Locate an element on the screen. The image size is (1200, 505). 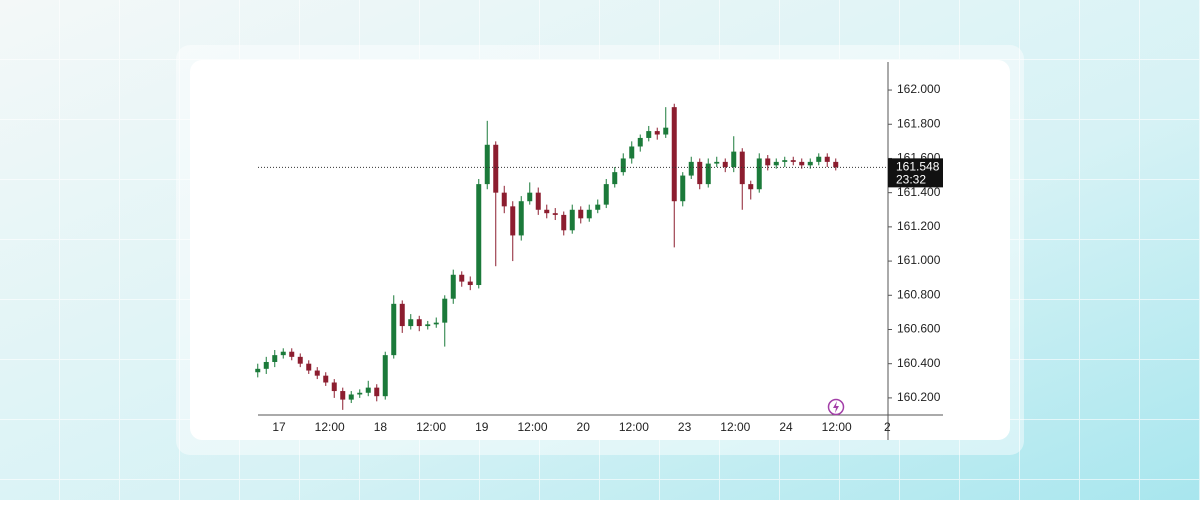
x-tick-label: 2 is located at coordinates (887, 427).